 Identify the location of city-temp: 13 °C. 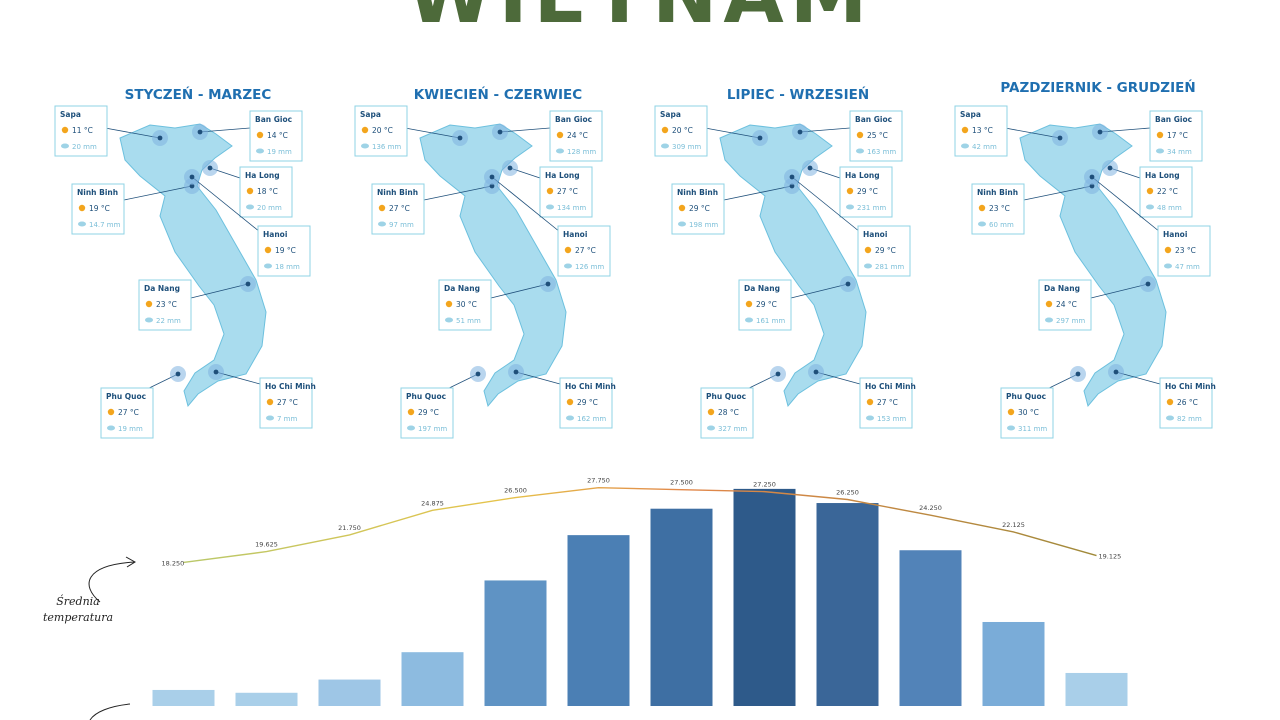
(982, 130).